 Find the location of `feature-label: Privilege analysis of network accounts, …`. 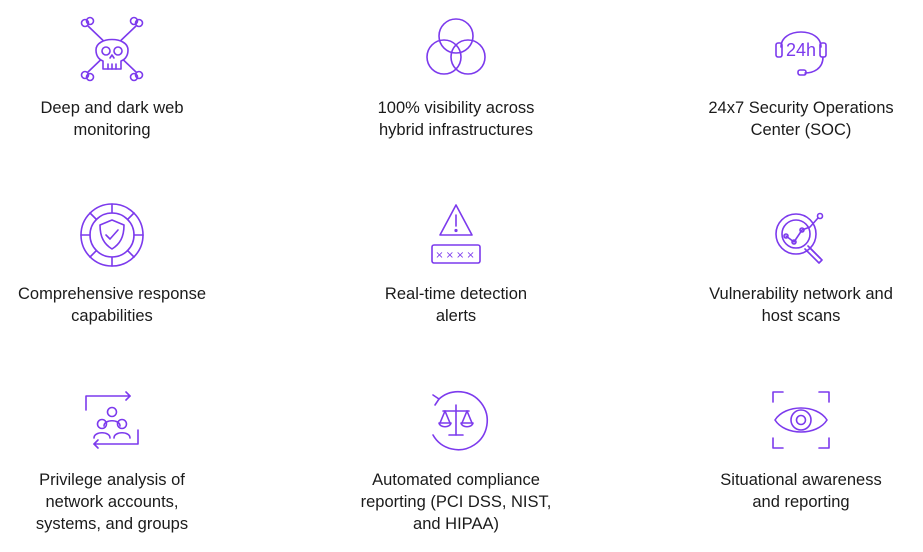

feature-label: Privilege analysis of network accounts, … is located at coordinates (112, 502).